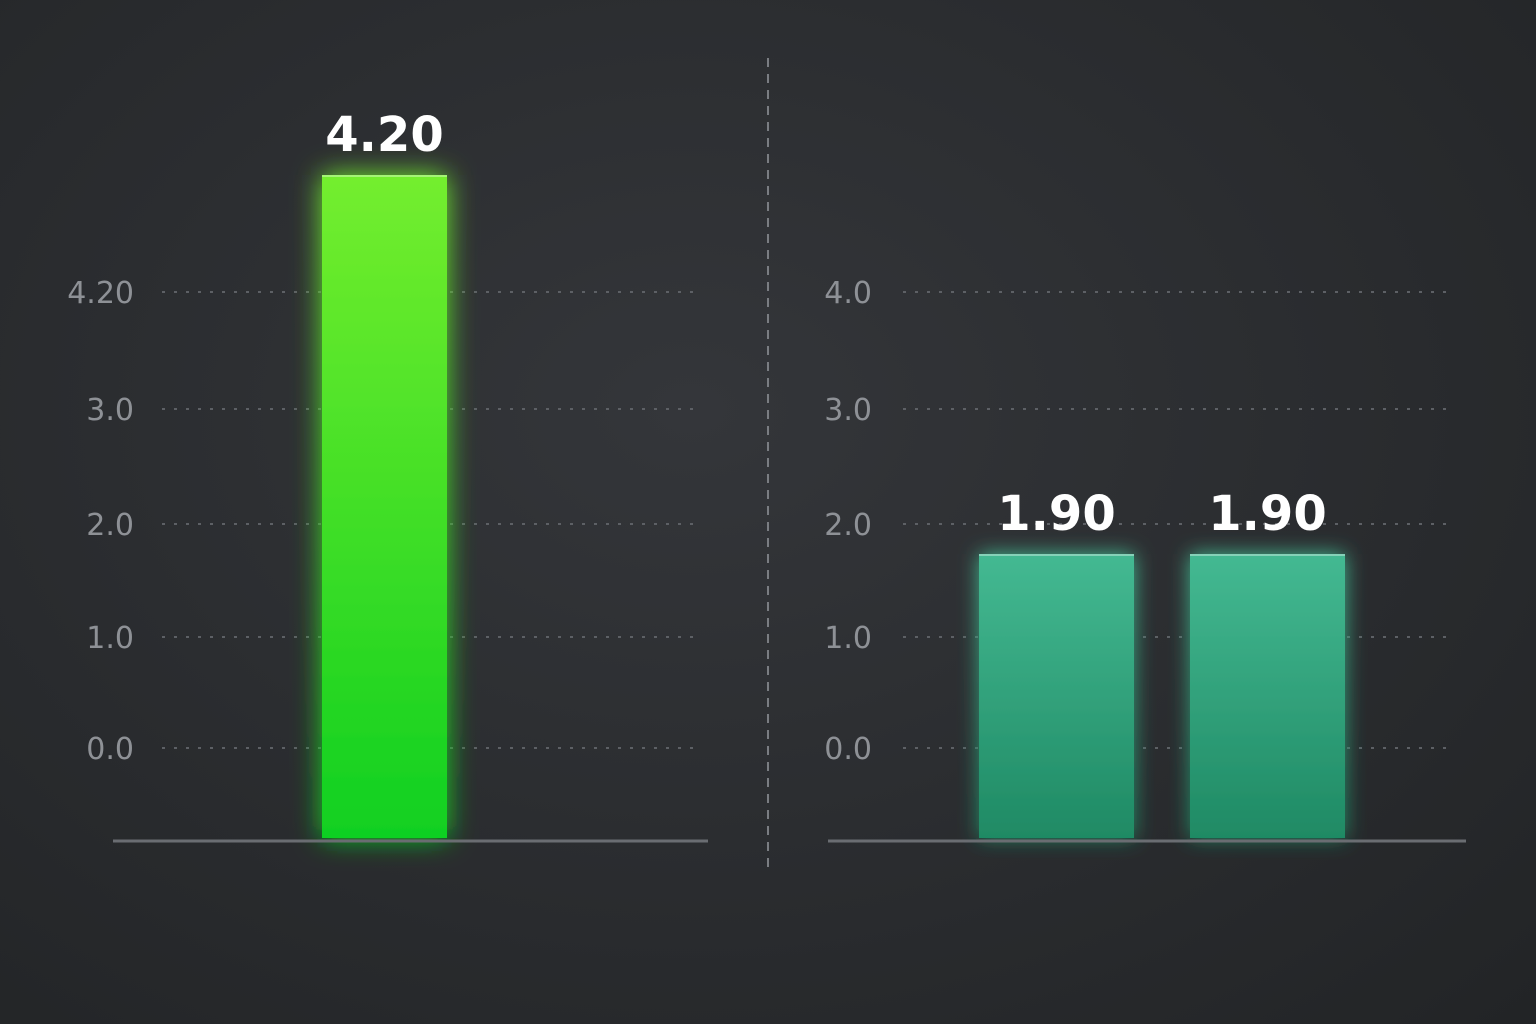  What do you see at coordinates (110, 638) in the screenshot?
I see `y-tick-label-left-1: 1.0` at bounding box center [110, 638].